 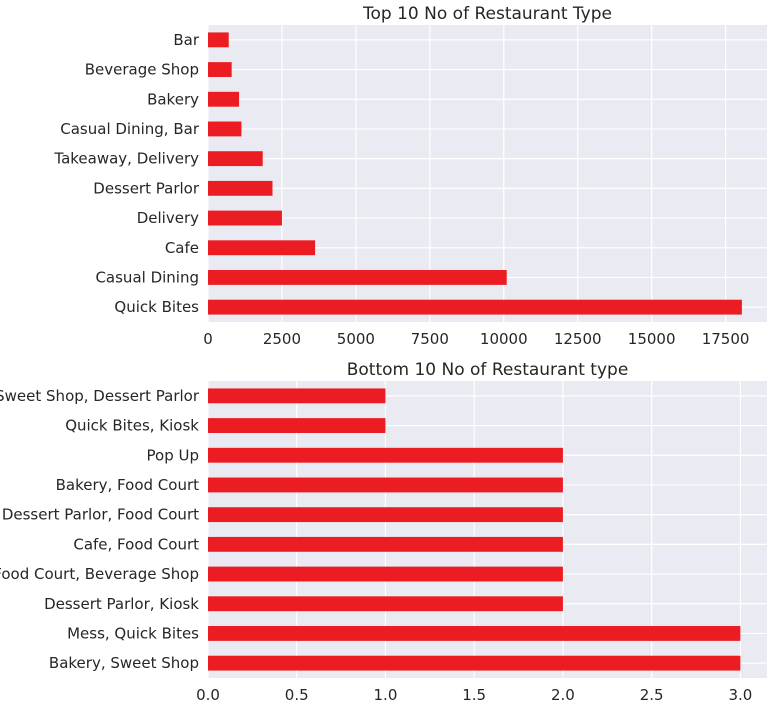 What do you see at coordinates (487, 14) in the screenshot?
I see `chart-title: Top 10 No of Restaurant Type` at bounding box center [487, 14].